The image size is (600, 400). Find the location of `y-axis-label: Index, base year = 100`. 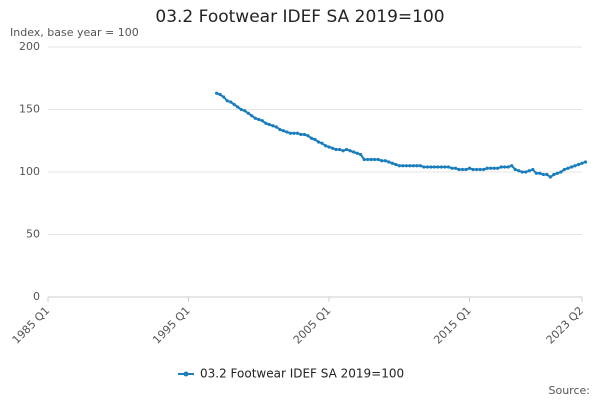

y-axis-label: Index, base year = 100 is located at coordinates (74, 32).